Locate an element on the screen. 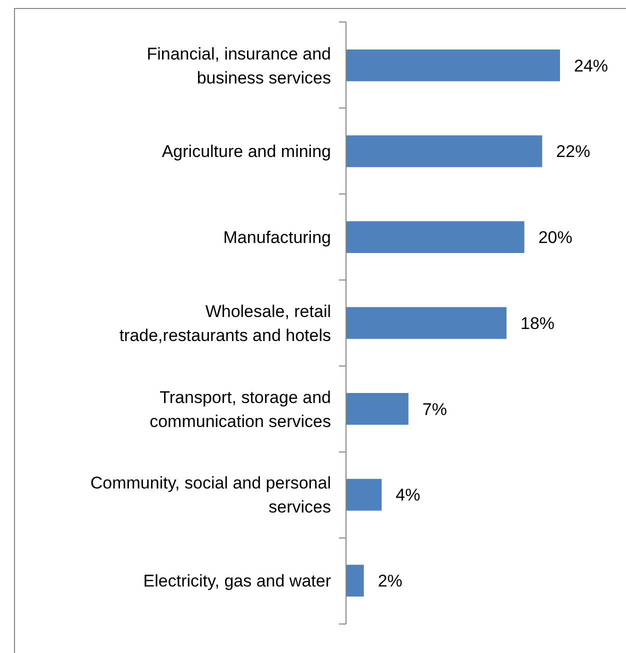 The image size is (626, 653). data-label: 7% is located at coordinates (434, 409).